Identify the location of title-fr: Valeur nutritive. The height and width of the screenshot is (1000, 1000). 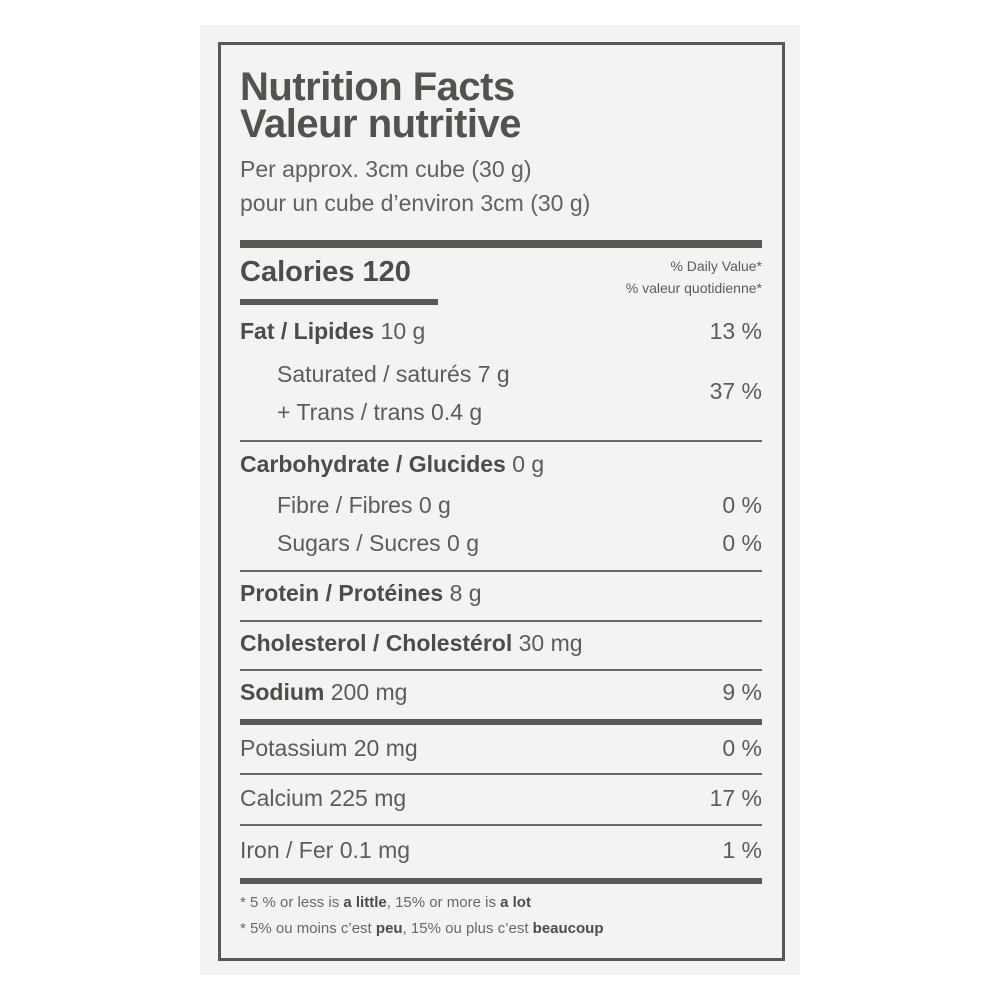
(380, 124).